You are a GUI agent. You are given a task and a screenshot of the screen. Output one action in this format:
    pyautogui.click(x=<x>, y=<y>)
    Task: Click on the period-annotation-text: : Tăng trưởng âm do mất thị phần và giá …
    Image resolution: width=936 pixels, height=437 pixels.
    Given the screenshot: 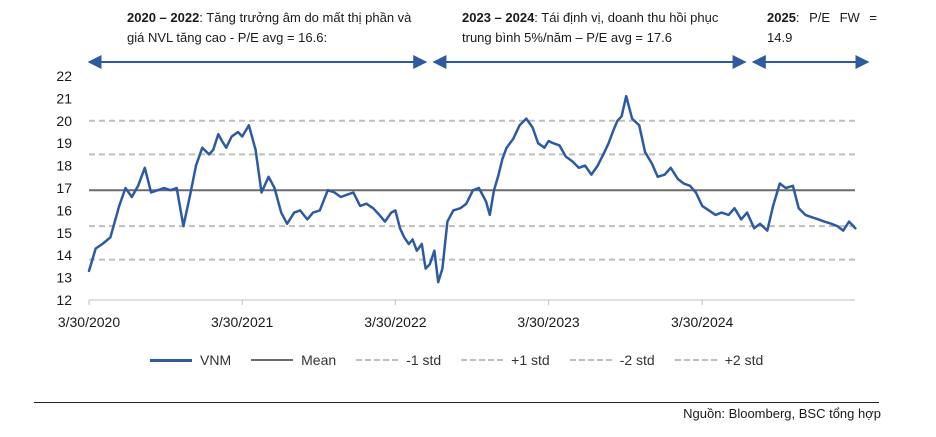 What is the action you would take?
    pyautogui.click(x=269, y=27)
    